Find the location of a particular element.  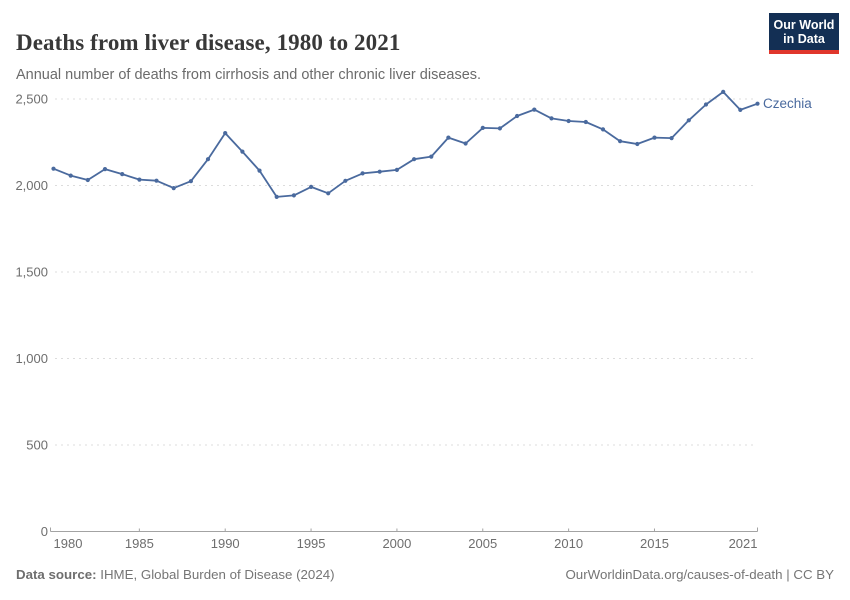

owid-logo-line2: in Data is located at coordinates (804, 39).